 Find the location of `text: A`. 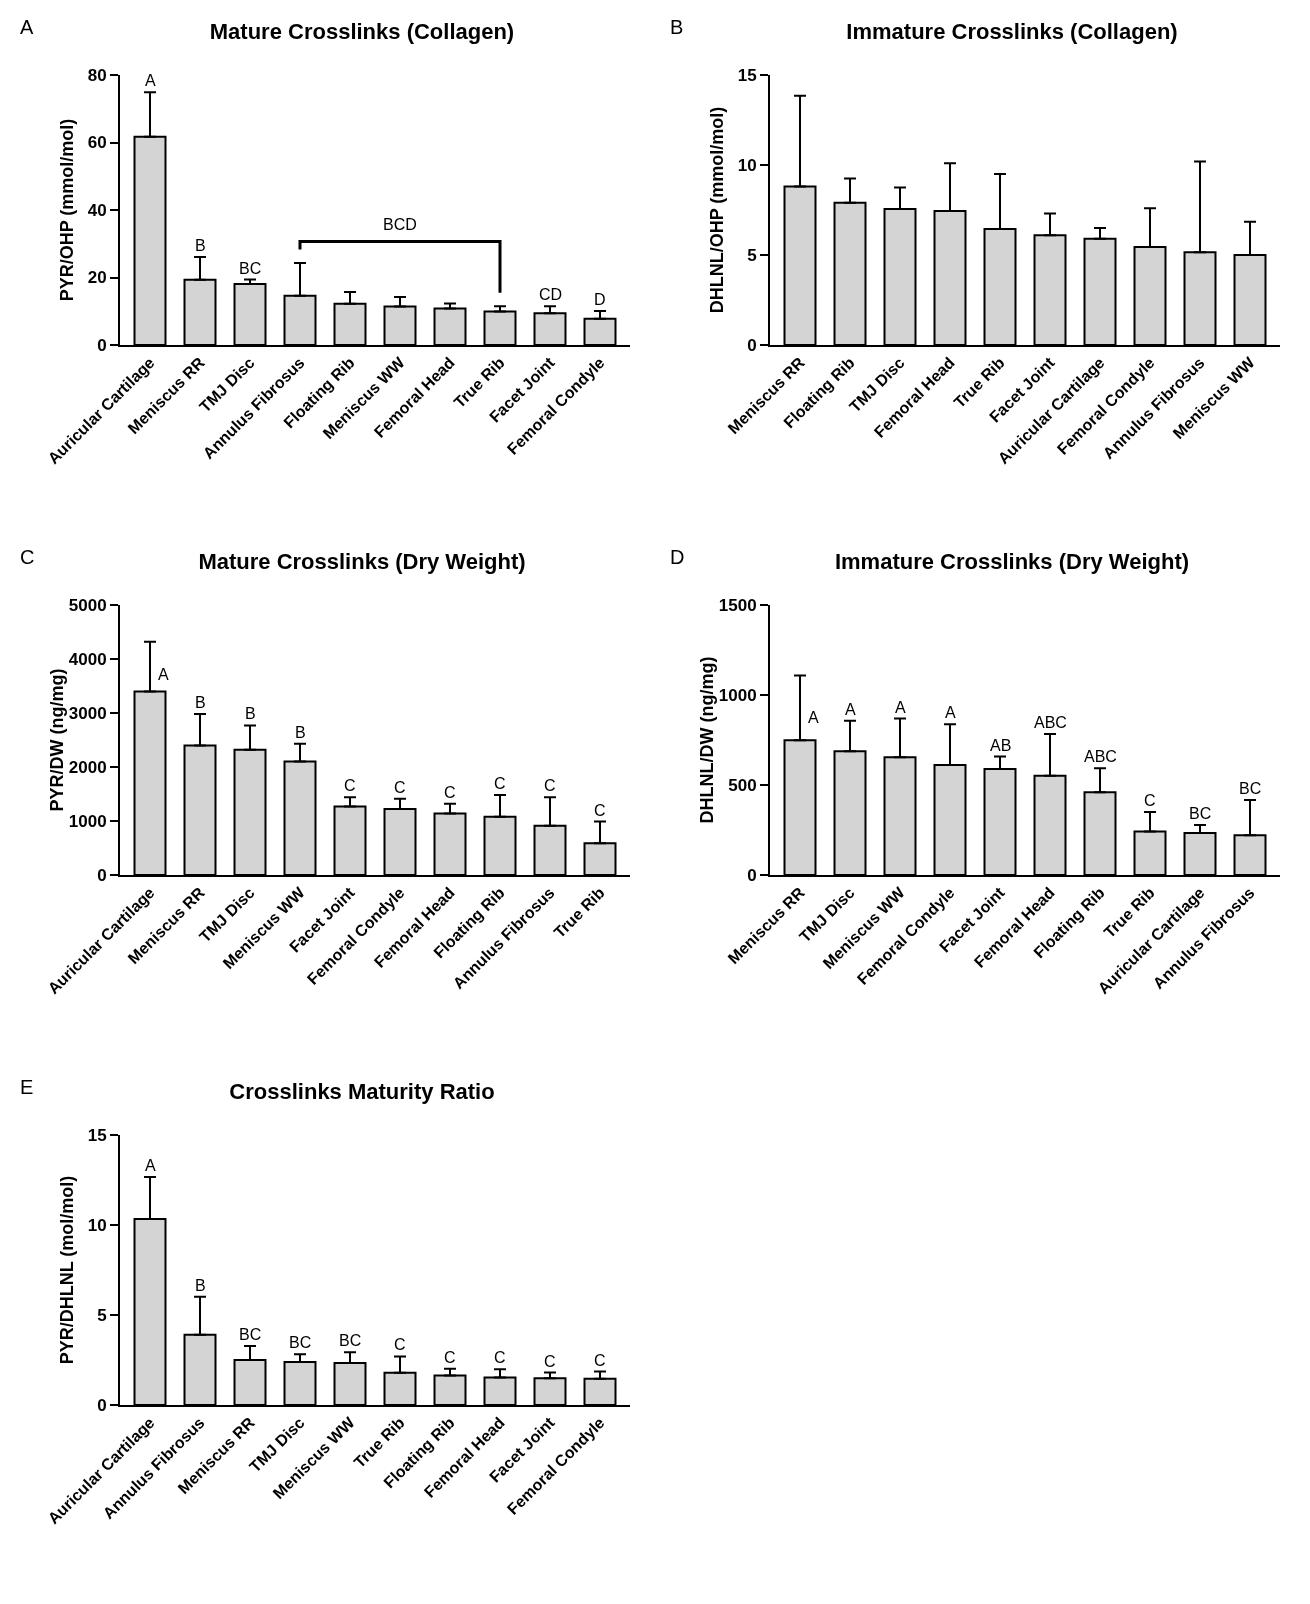

text: A is located at coordinates (27, 27).